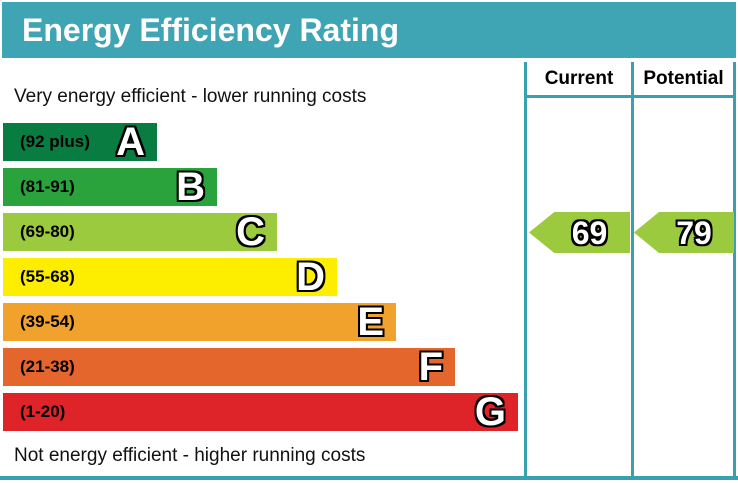 Image resolution: width=738 pixels, height=483 pixels. What do you see at coordinates (579, 78) in the screenshot?
I see `current-column-header: Current` at bounding box center [579, 78].